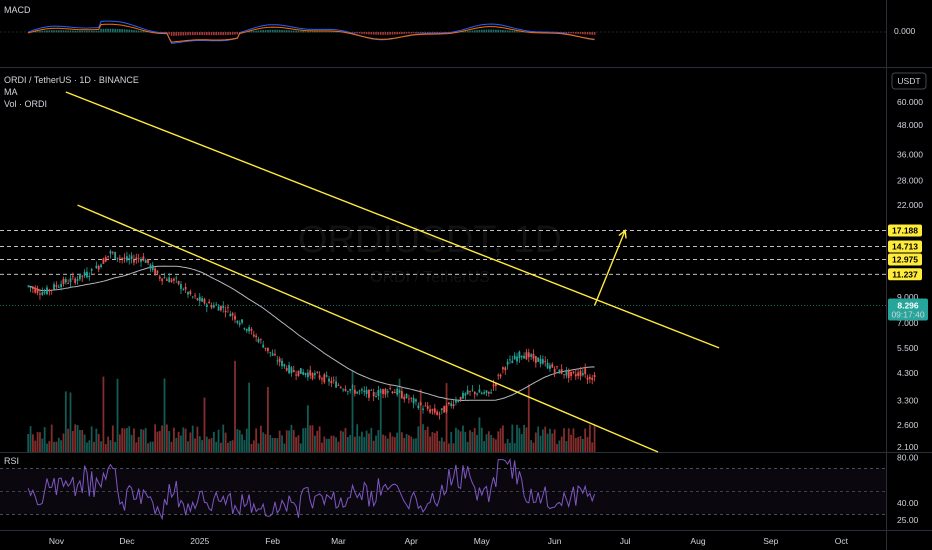  Describe the element at coordinates (908, 520) in the screenshot. I see `rsi-tick-label: 25.00` at that location.